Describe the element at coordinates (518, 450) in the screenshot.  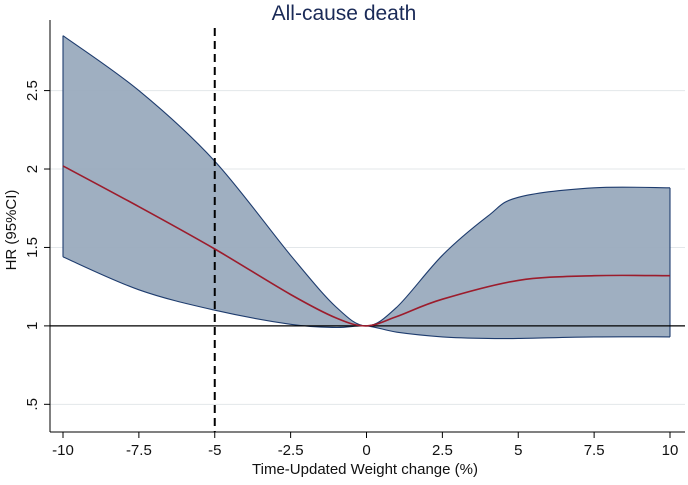
I see `x-tick-label: 5` at that location.